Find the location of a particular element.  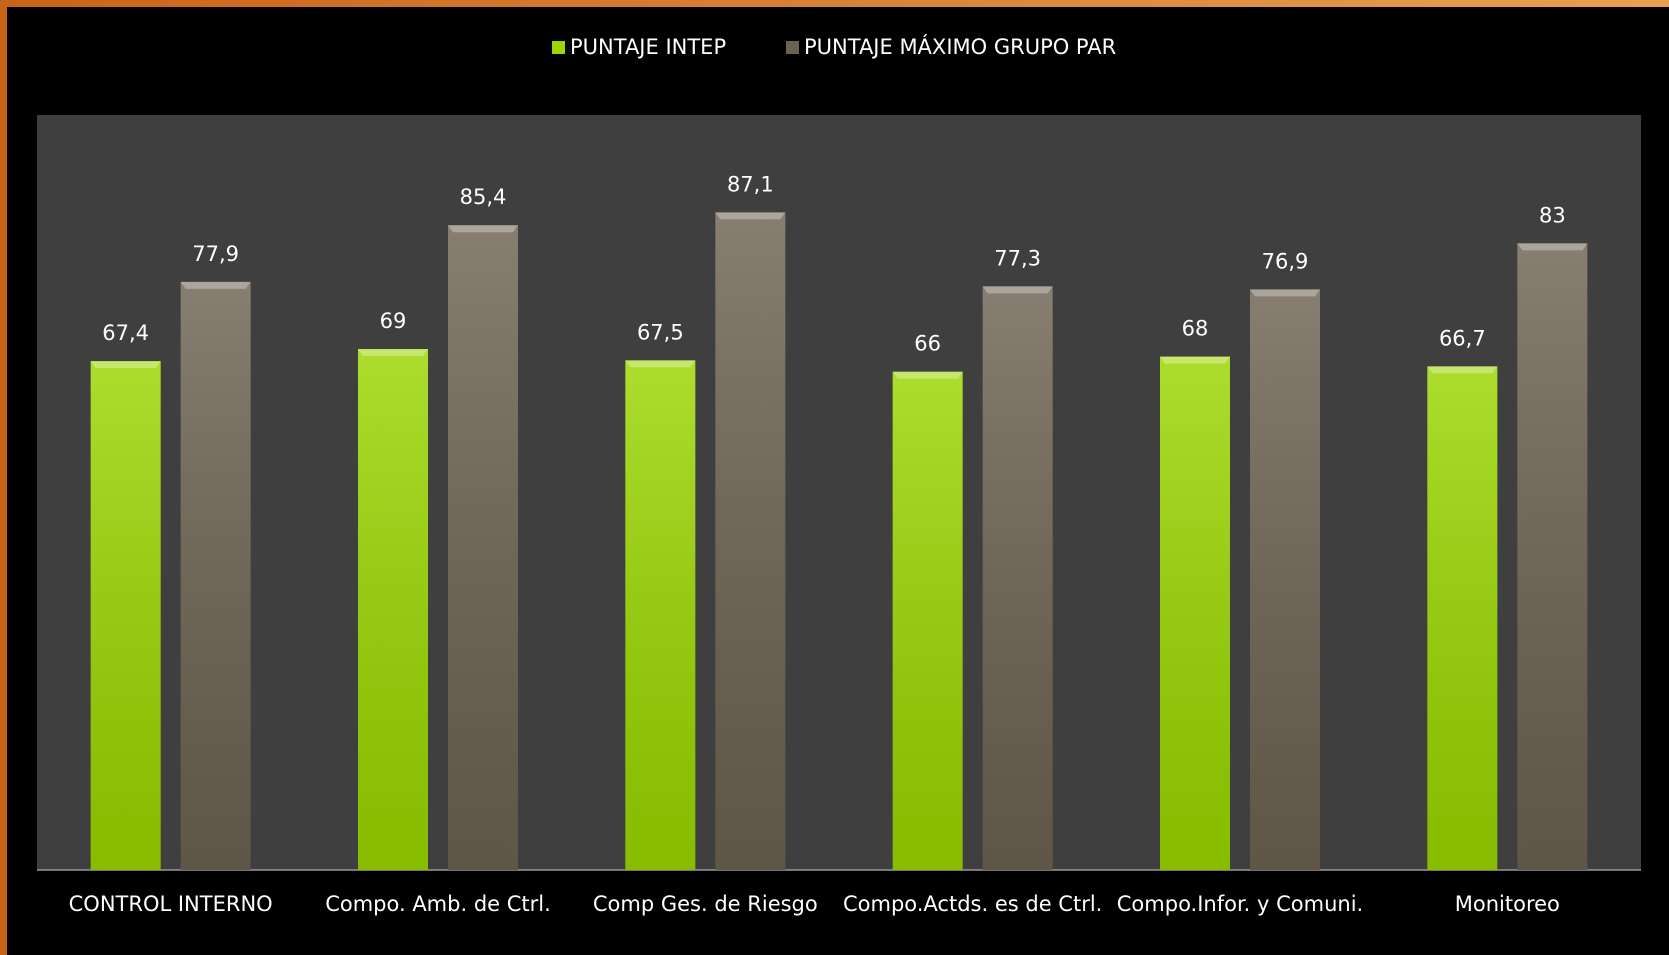

value-label: 67,4 is located at coordinates (125, 333).